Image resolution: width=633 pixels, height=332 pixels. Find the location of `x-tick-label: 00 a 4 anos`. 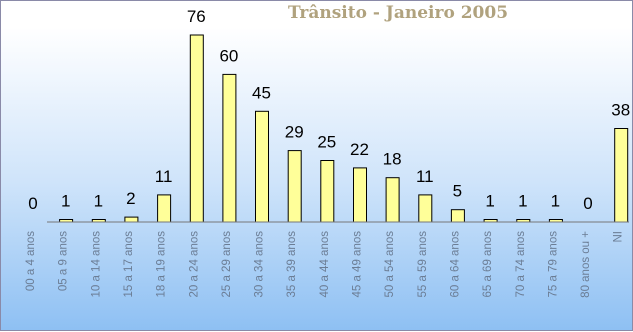

x-tick-label: 00 a 4 anos is located at coordinates (31, 261).